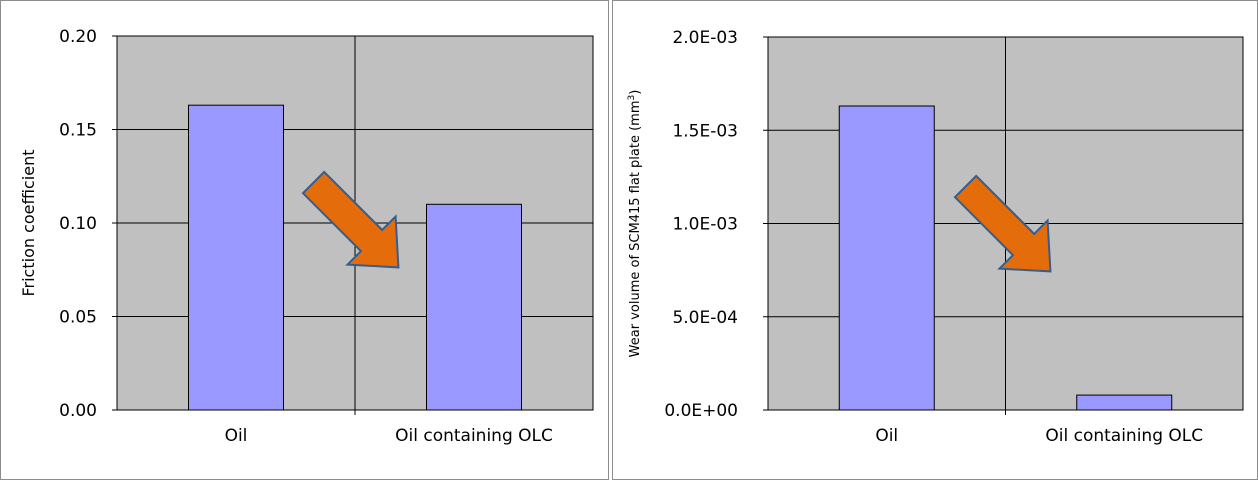 This screenshot has height=482, width=1258. Describe the element at coordinates (705, 318) in the screenshot. I see `y-tick-label: 5.0E-04` at that location.